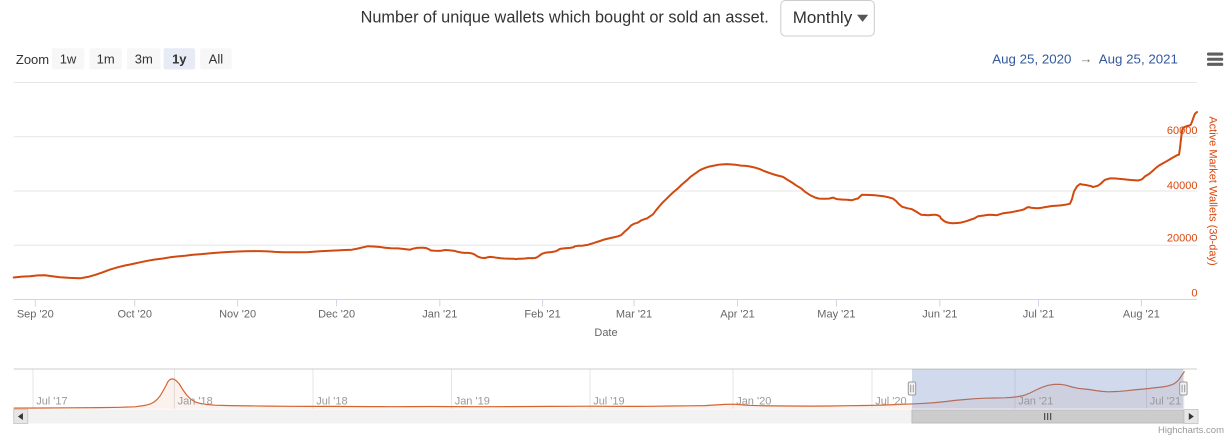  Describe the element at coordinates (1141, 315) in the screenshot. I see `svg-text: Aug '21` at that location.